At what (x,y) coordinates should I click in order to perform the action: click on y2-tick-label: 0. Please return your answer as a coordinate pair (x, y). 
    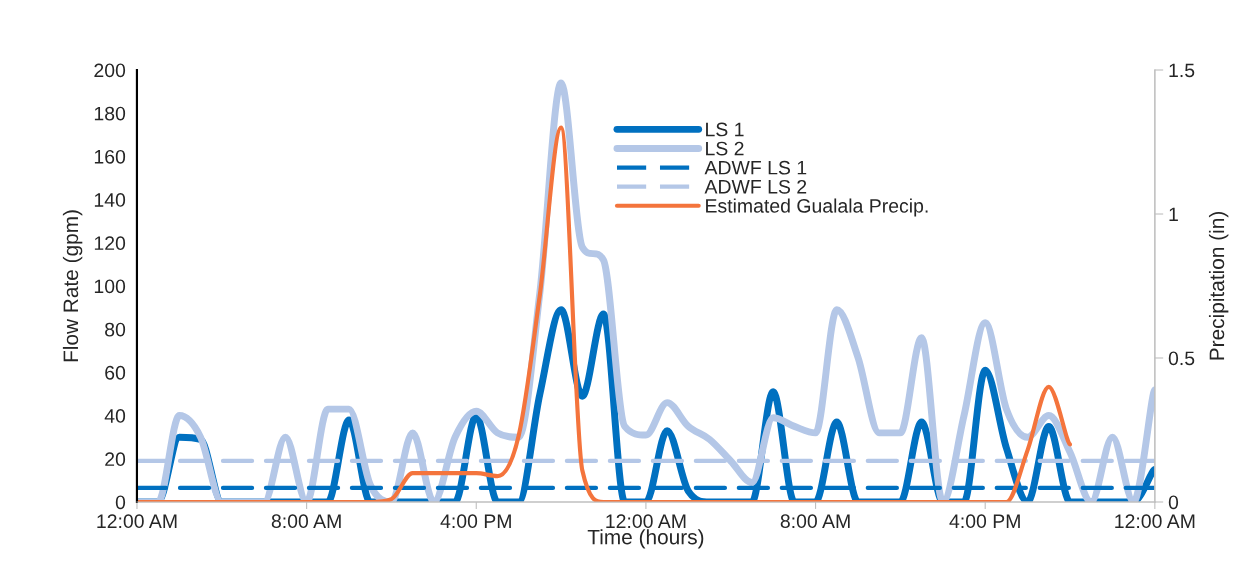
    Looking at the image, I should click on (1173, 502).